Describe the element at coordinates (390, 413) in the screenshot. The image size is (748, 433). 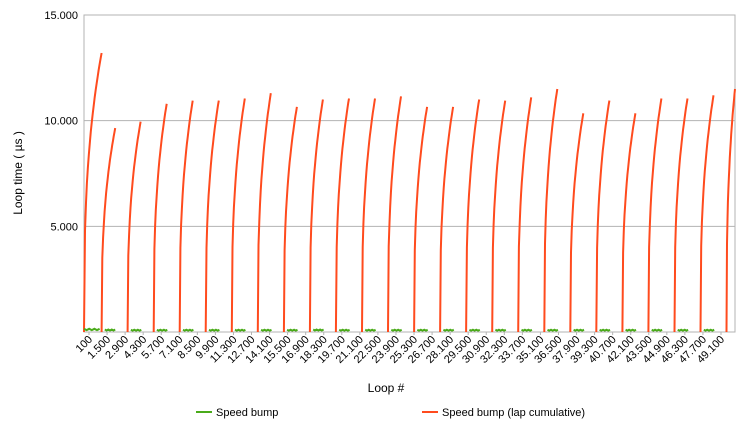
I see `legend: Speed bump Speed bump (lap cumulative)` at that location.